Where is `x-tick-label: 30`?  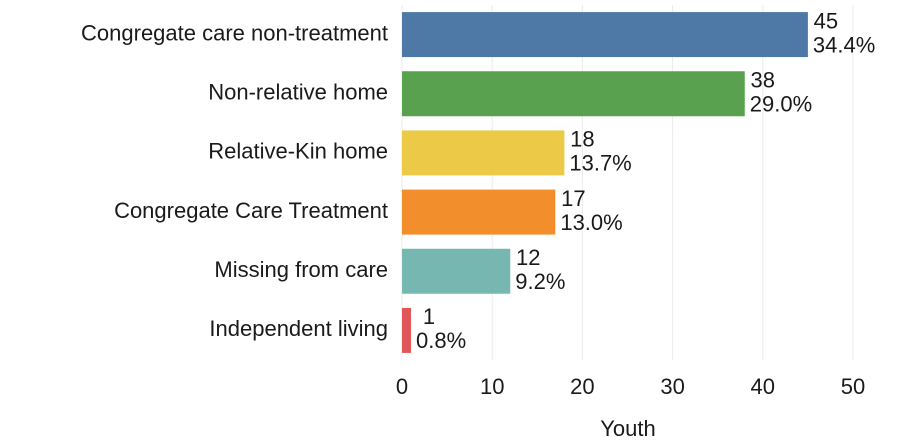
x-tick-label: 30 is located at coordinates (672, 386).